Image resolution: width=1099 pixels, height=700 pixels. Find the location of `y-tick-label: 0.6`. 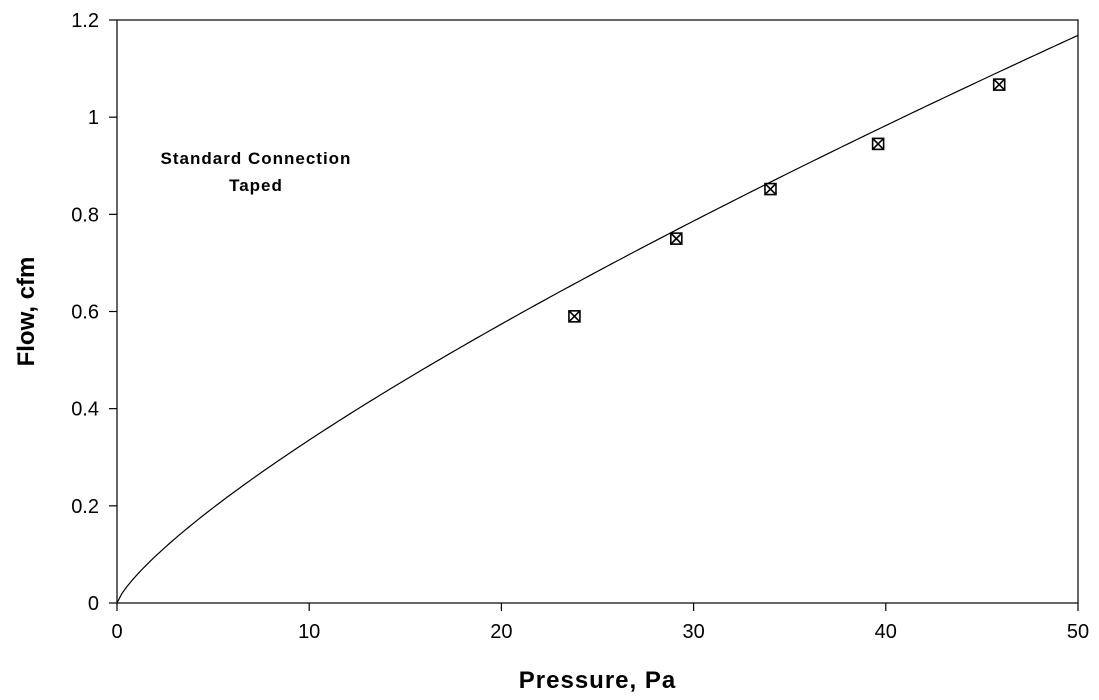

y-tick-label: 0.6 is located at coordinates (85, 313).